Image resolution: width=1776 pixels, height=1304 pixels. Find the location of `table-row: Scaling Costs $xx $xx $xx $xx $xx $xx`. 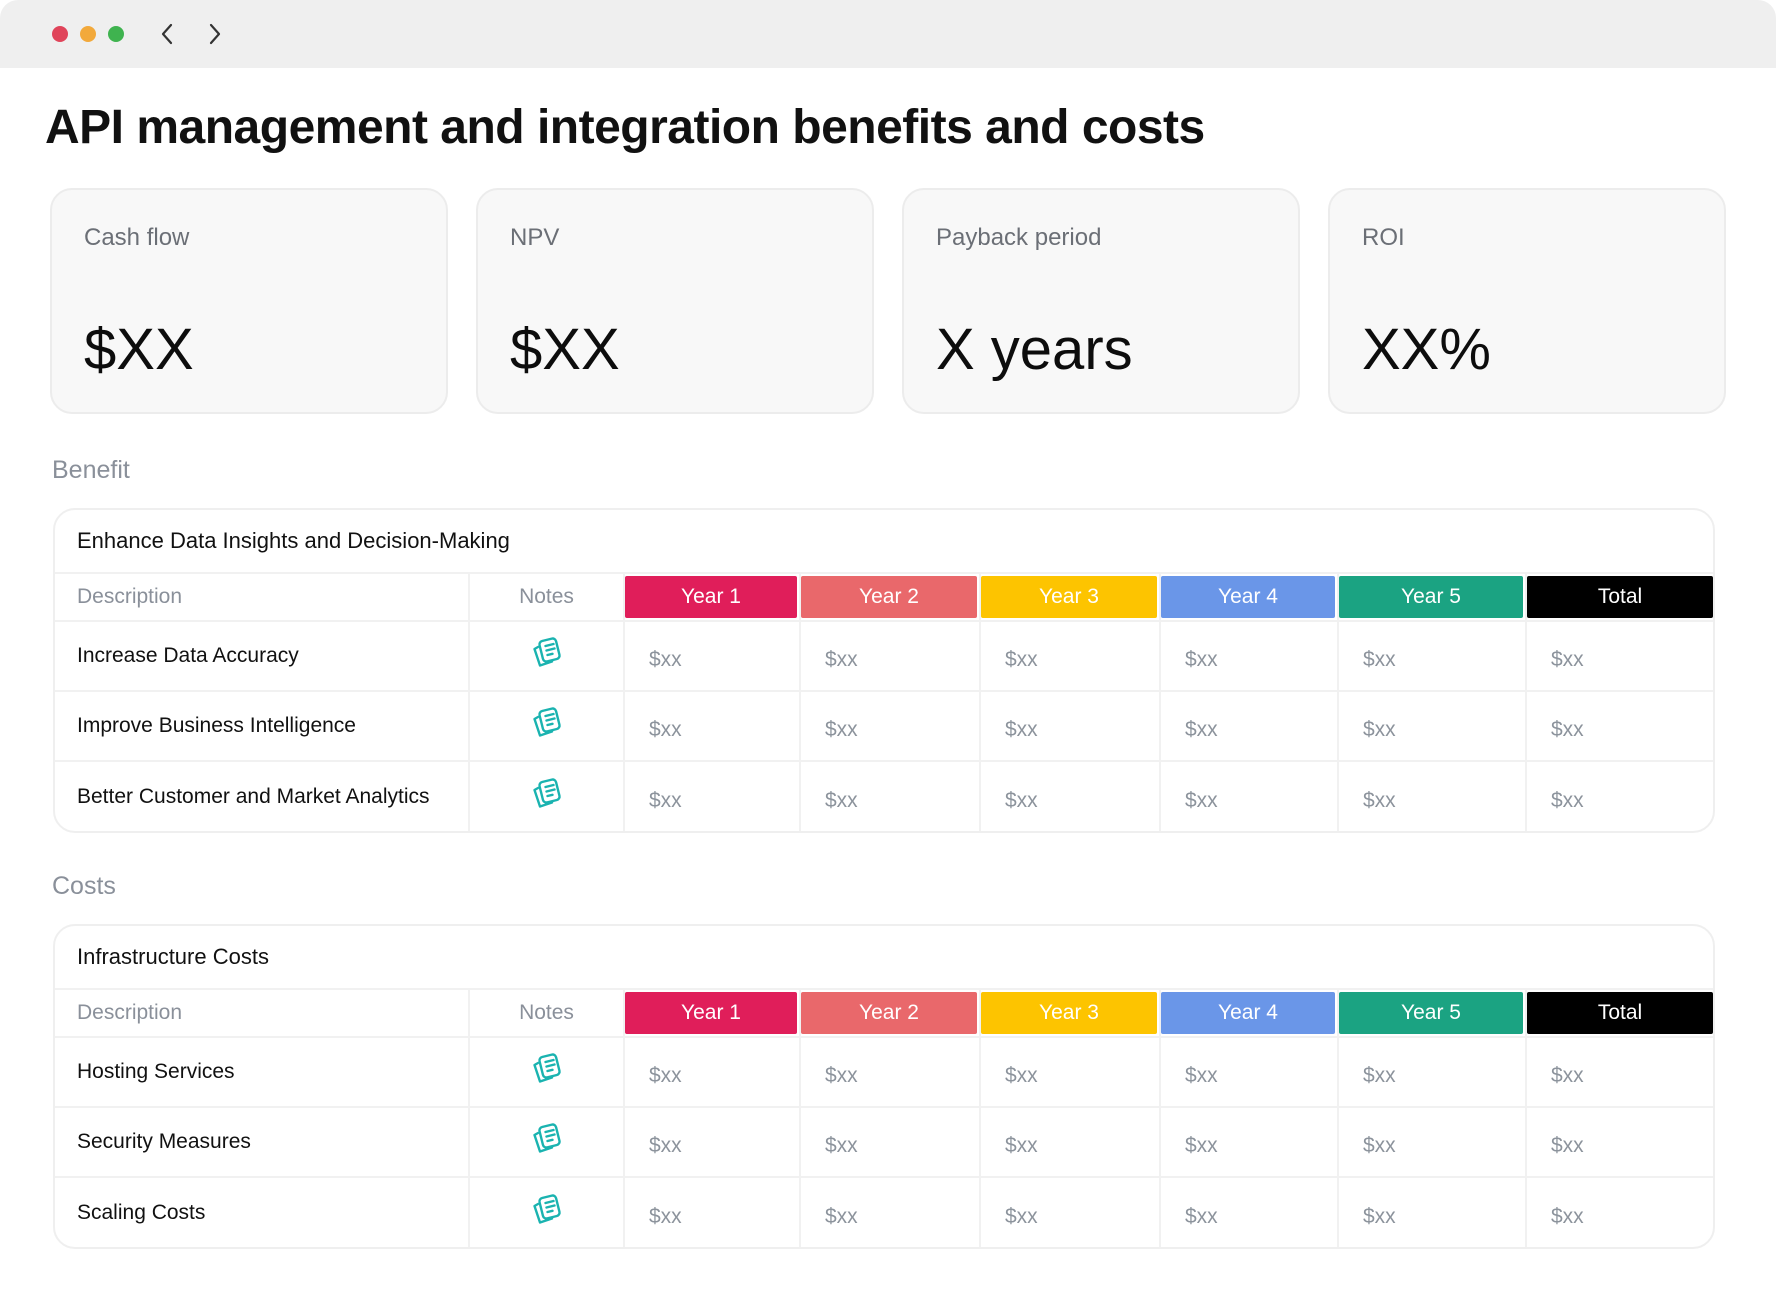

table-row: Scaling Costs $xx $xx $xx $xx $xx $xx is located at coordinates (884, 1212).